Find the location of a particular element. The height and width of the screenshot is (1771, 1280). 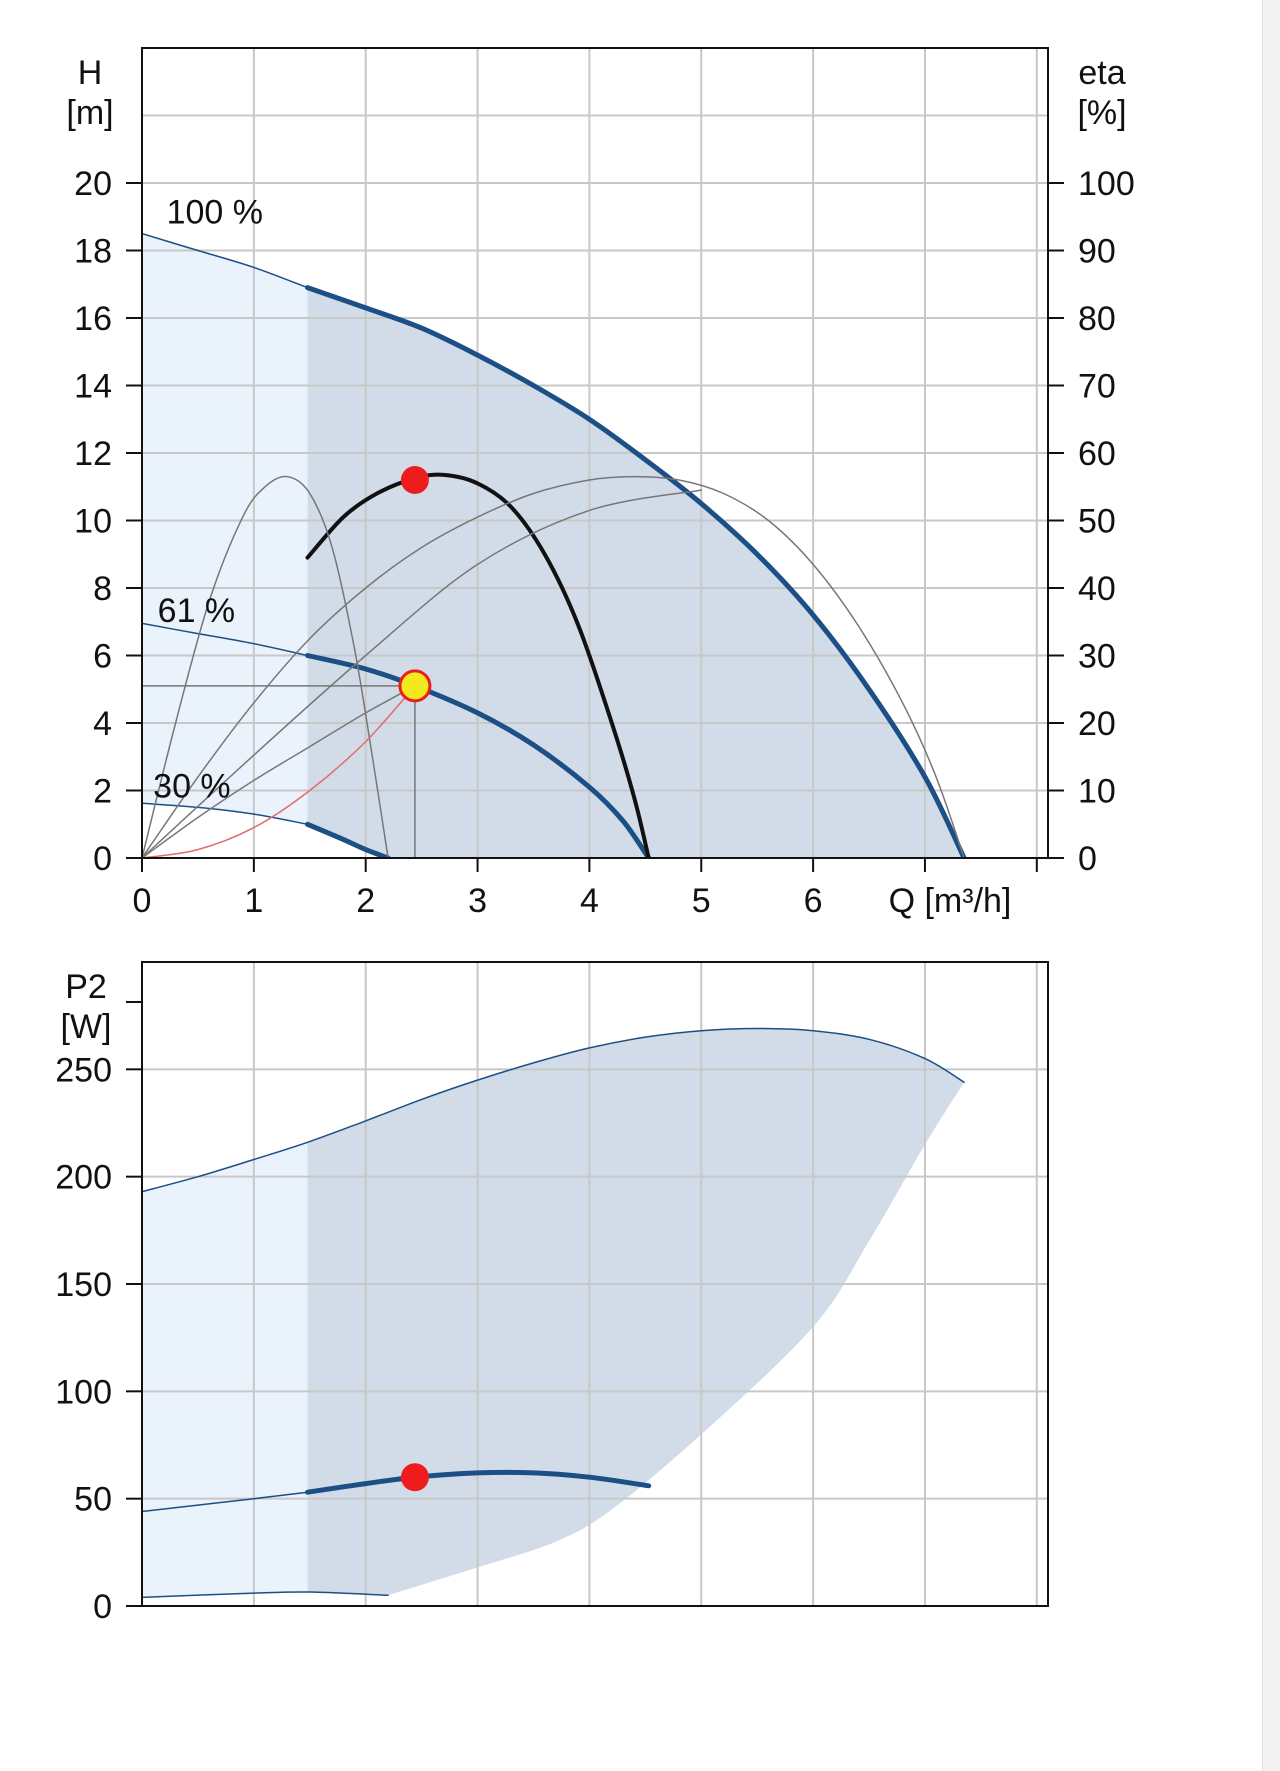

q-tick-label: 3 is located at coordinates (477, 901).